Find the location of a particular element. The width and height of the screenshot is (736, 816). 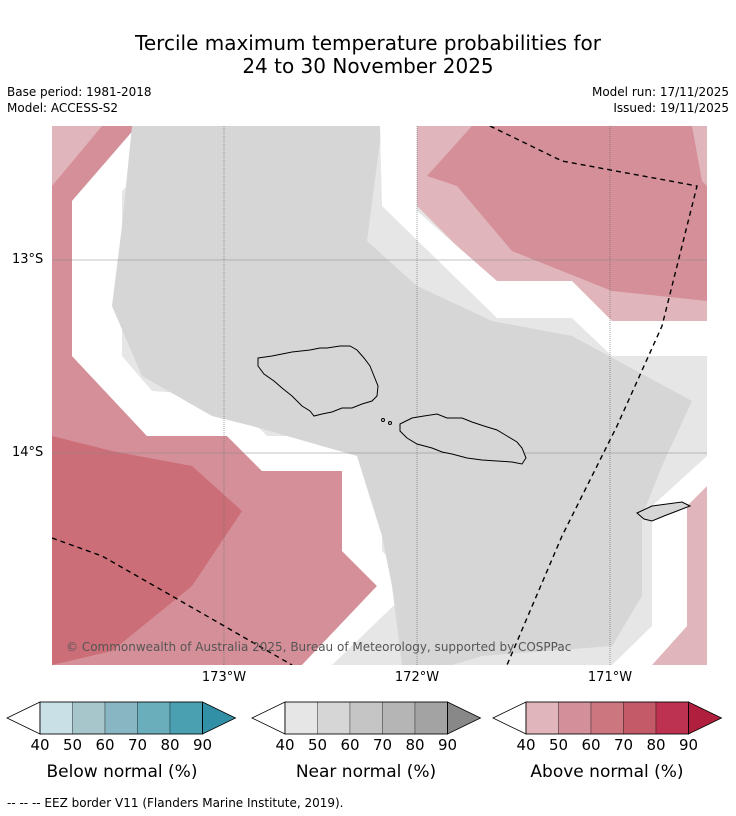

issued-date: Issued: 19/11/2025 is located at coordinates (671, 108).